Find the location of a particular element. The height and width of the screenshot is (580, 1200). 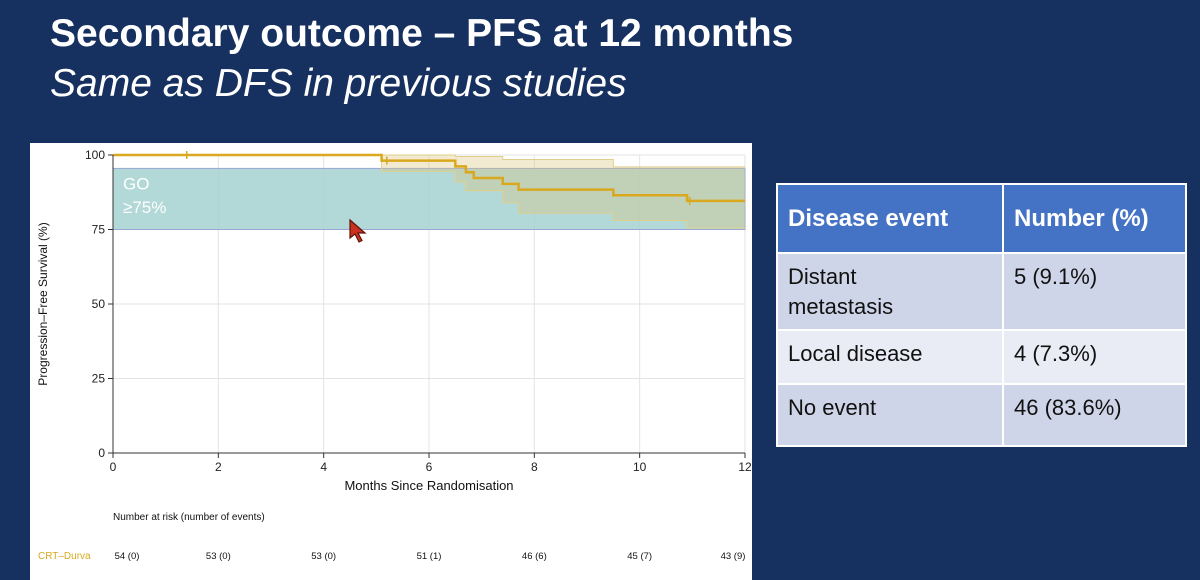

y-tick-label: 0 is located at coordinates (101, 453).